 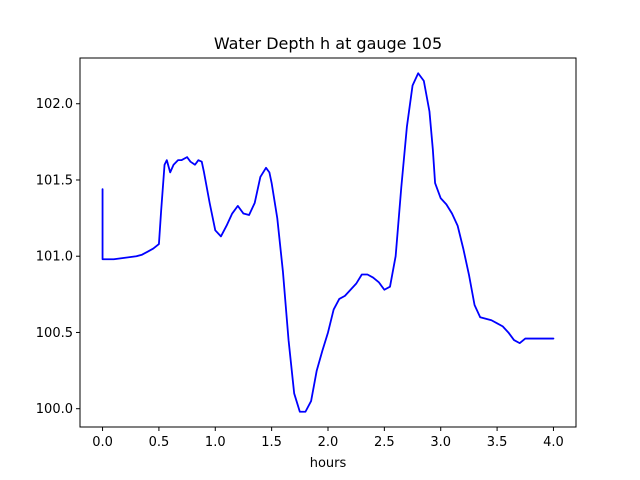 What do you see at coordinates (215, 442) in the screenshot?
I see `x-tick-label: 1.0` at bounding box center [215, 442].